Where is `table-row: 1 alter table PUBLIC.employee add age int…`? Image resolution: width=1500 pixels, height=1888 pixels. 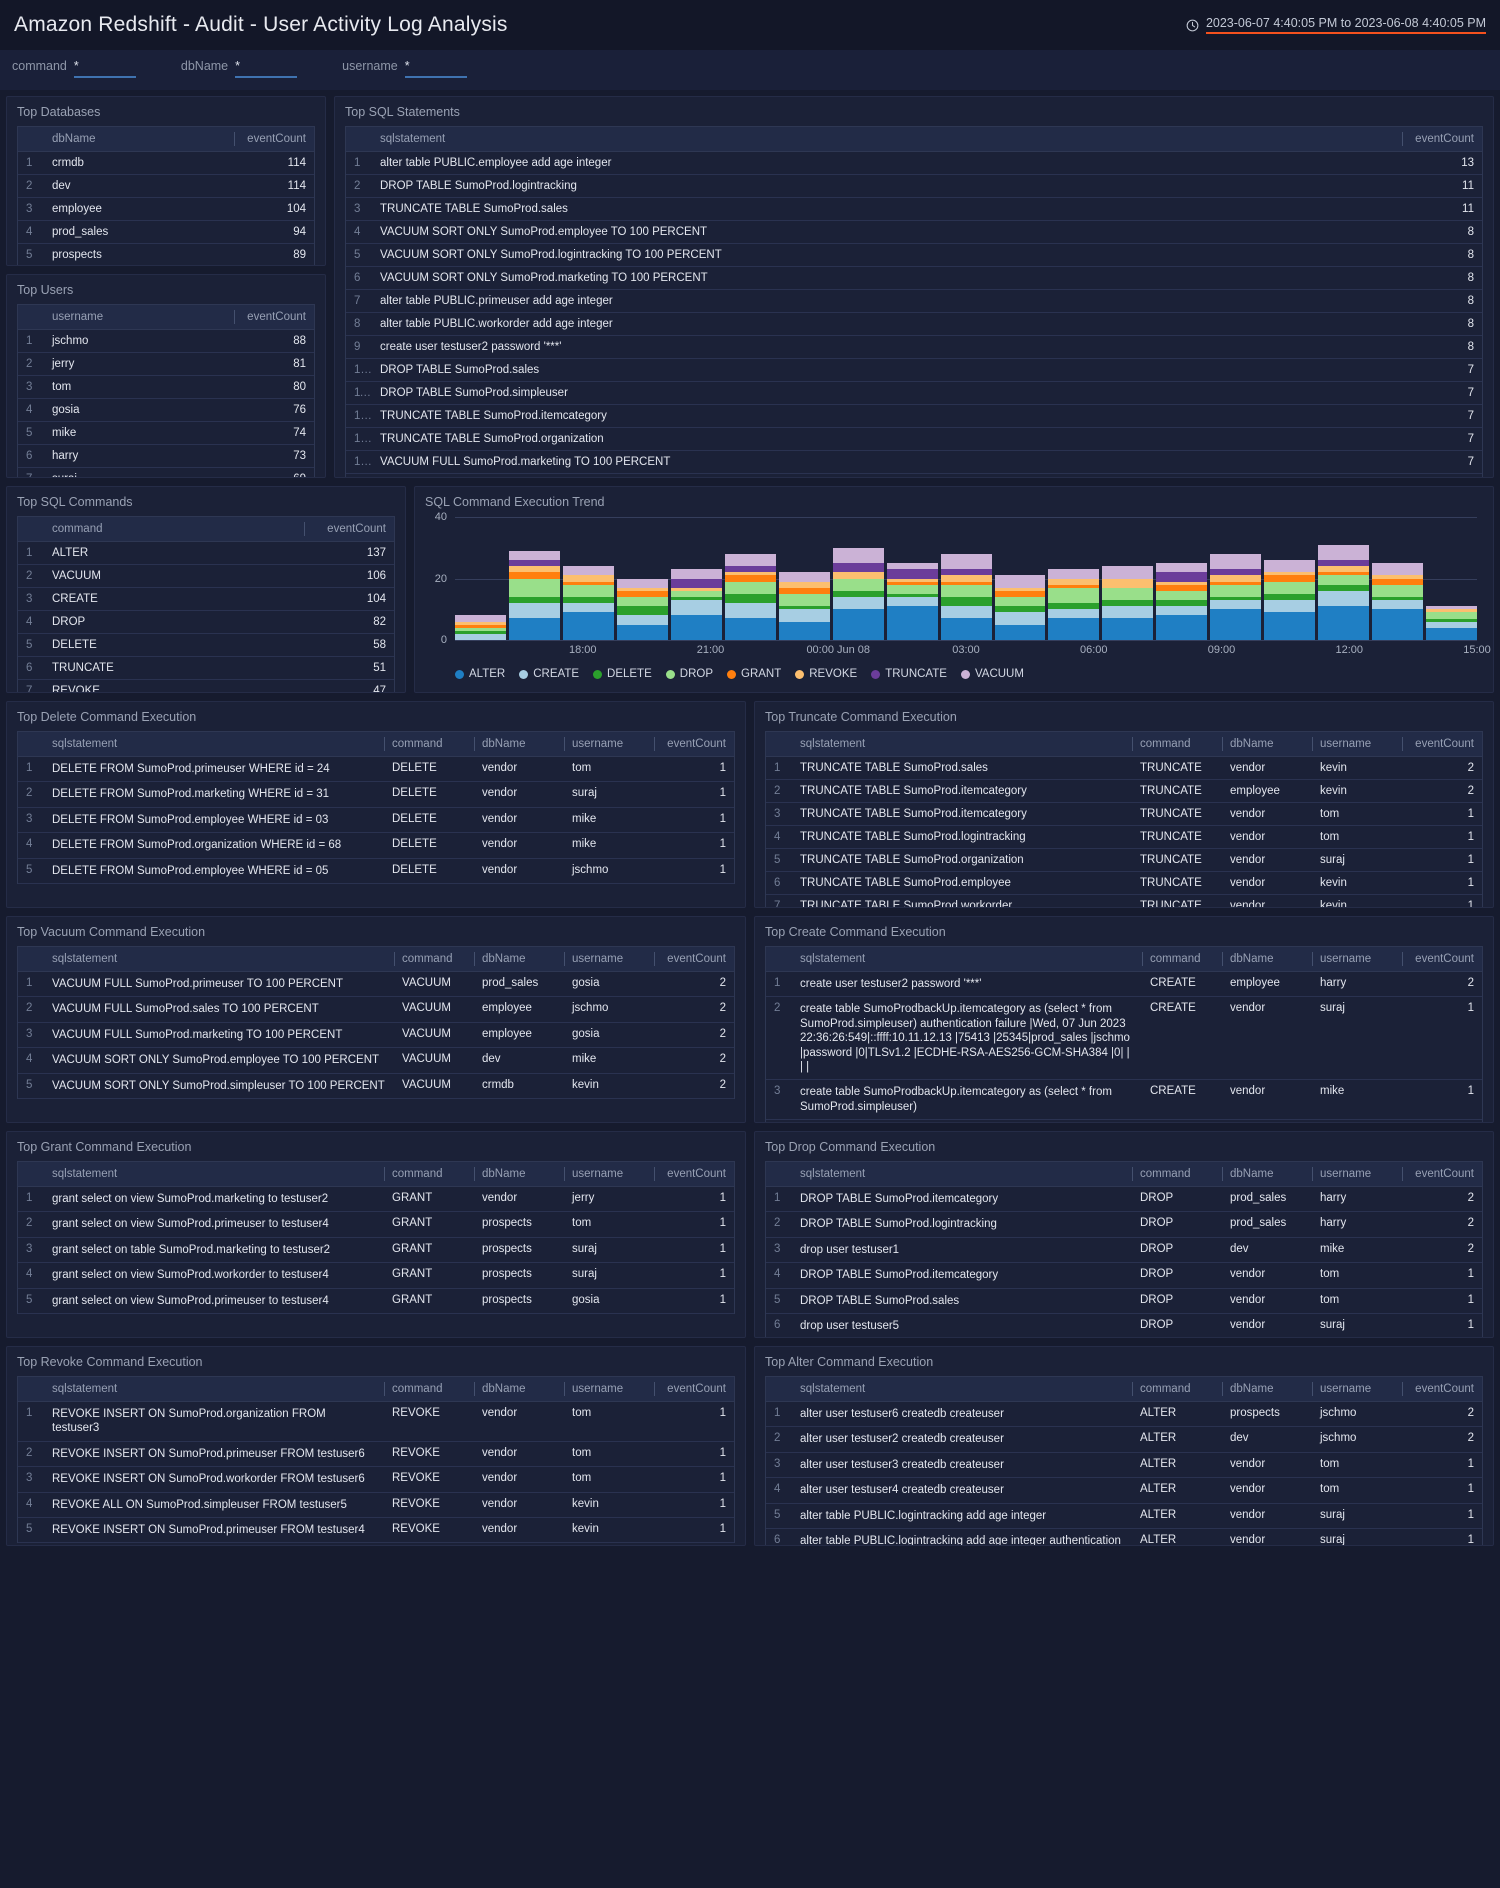 table-row: 1 alter table PUBLIC.employee add age int… is located at coordinates (914, 163).